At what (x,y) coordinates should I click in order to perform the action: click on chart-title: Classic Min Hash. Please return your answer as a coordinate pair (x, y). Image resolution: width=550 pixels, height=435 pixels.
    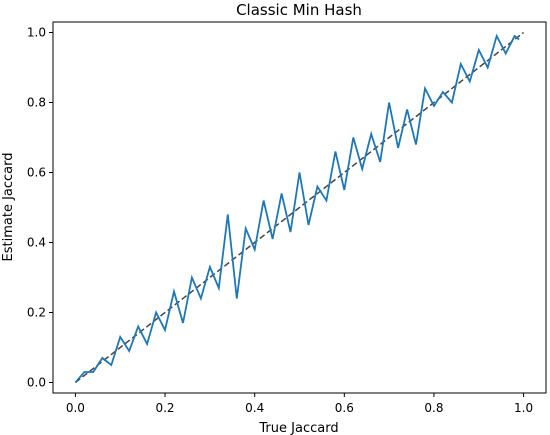
    Looking at the image, I should click on (299, 10).